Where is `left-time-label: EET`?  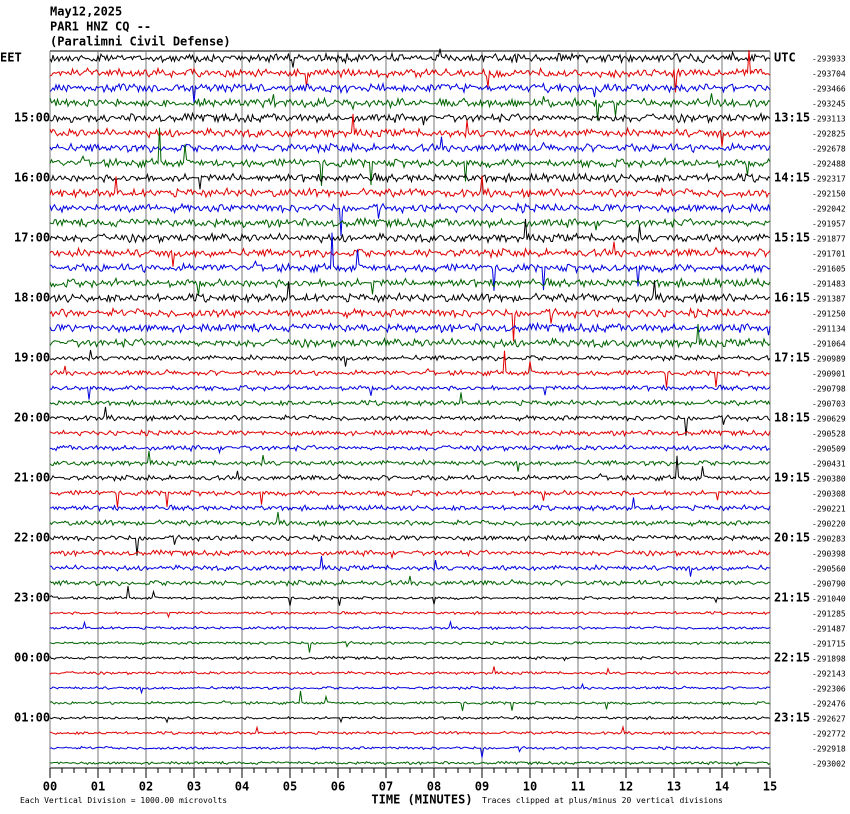
left-time-label: EET is located at coordinates (11, 58).